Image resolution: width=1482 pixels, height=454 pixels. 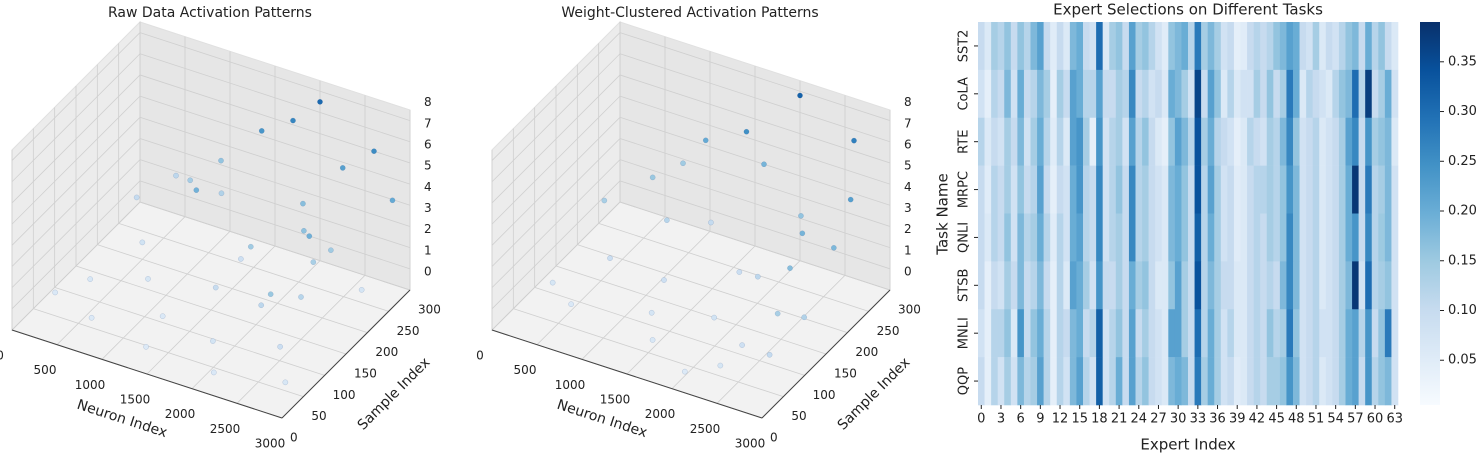 I want to click on x-axis, so click(x=627, y=374).